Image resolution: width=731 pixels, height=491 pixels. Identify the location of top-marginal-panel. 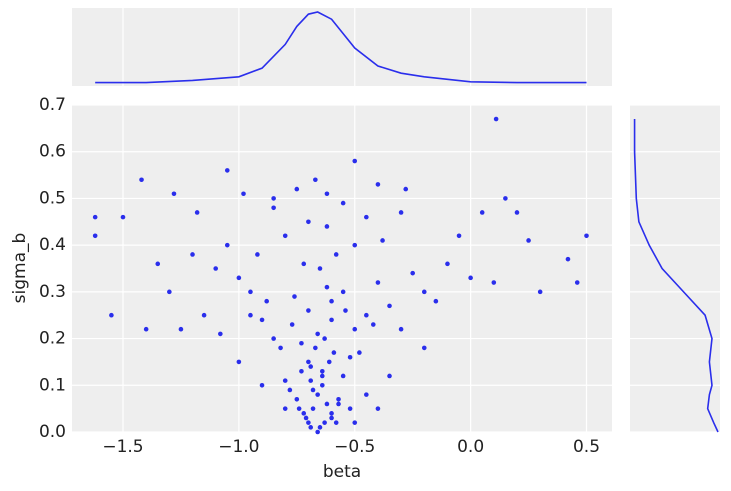
(342, 47).